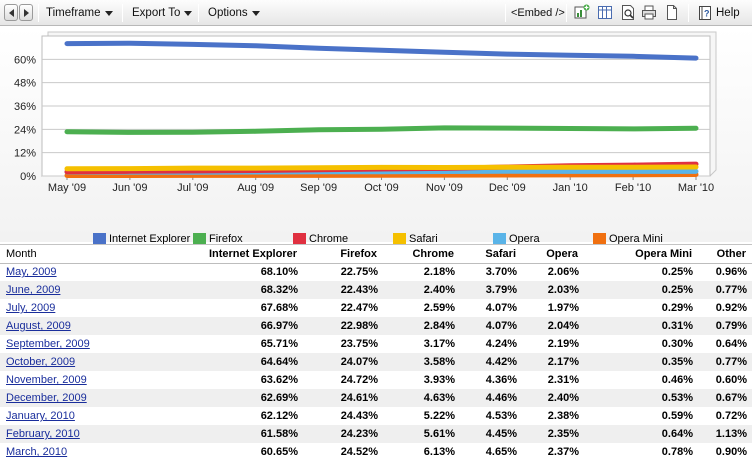 This screenshot has height=464, width=752. I want to click on timeframe-menu: Timeframe, so click(79, 13).